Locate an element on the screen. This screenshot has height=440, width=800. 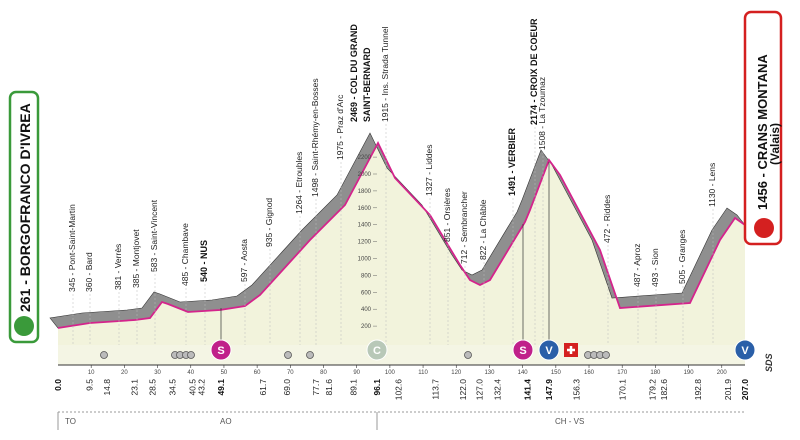
waypoint-label: 597 - Aosta is located at coordinates (244, 260).